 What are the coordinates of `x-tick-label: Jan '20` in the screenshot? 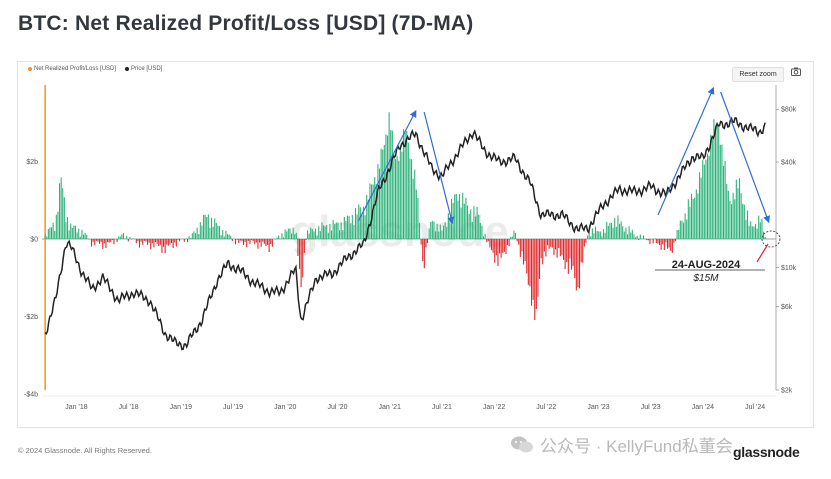 It's located at (285, 407).